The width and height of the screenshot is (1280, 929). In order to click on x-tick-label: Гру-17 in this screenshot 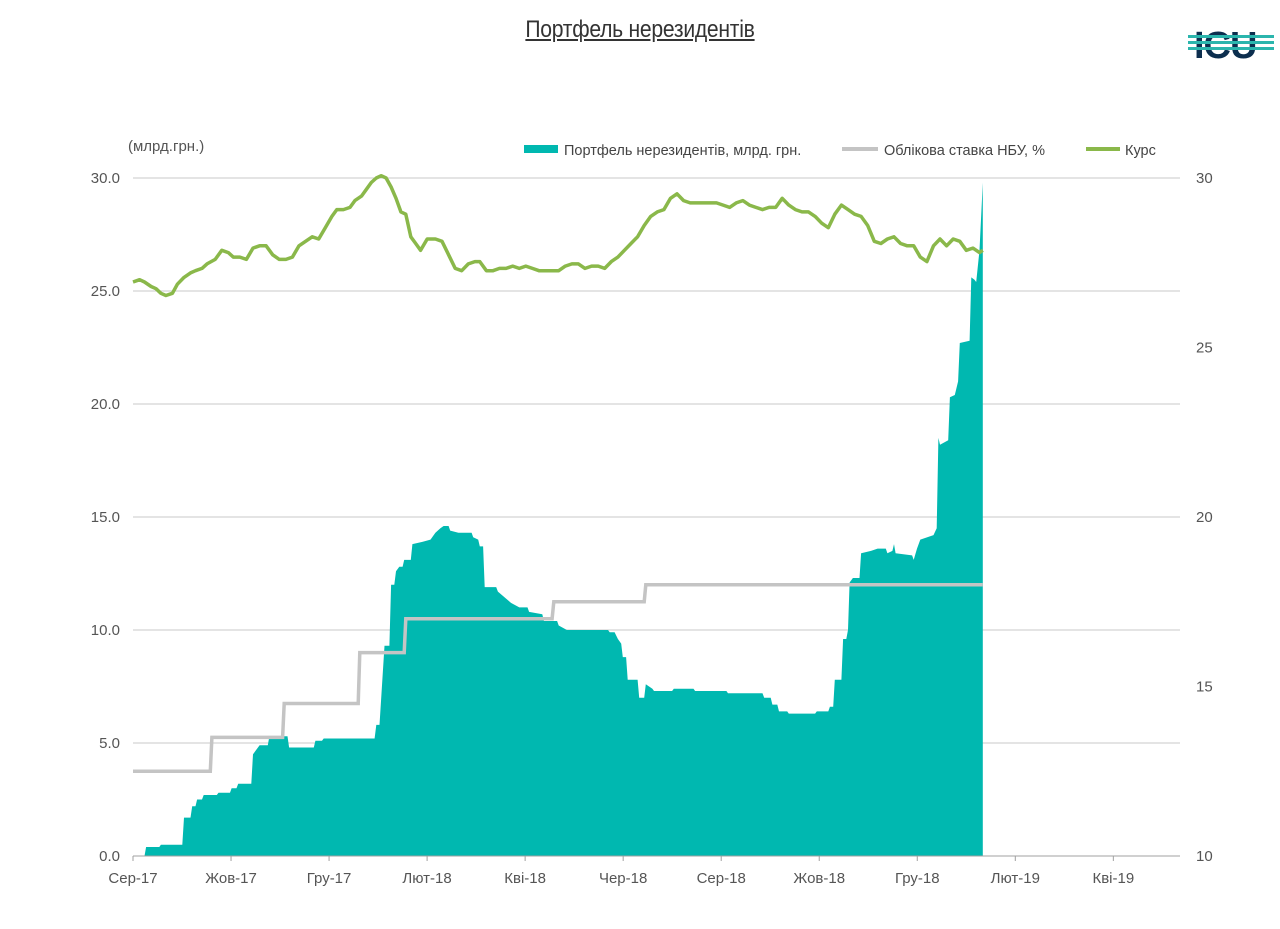, I will do `click(329, 878)`.